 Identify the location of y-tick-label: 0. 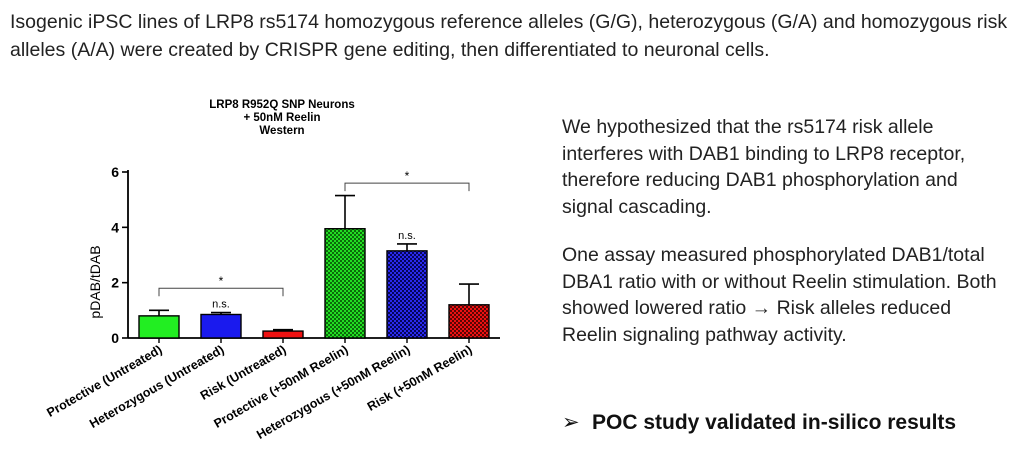
(115, 338).